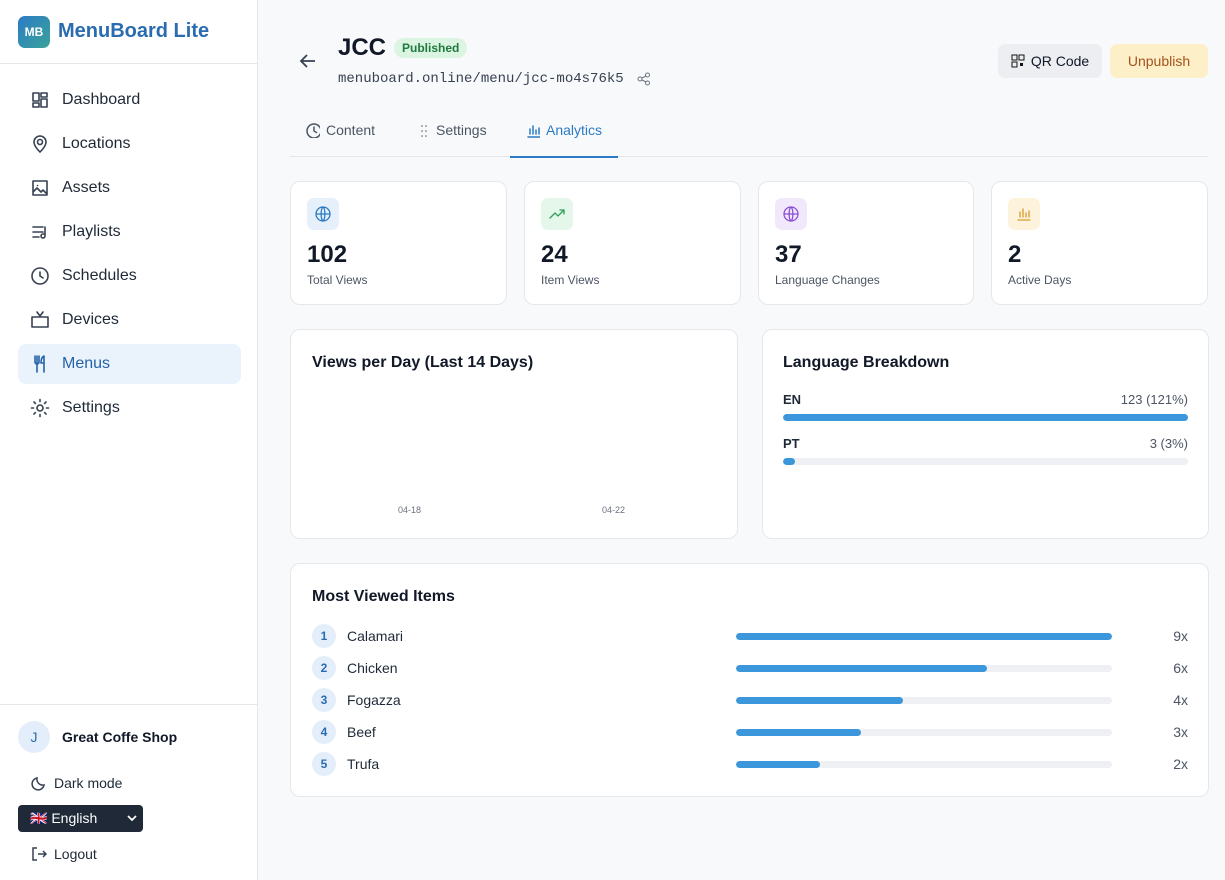 The width and height of the screenshot is (1225, 880). Describe the element at coordinates (324, 764) in the screenshot. I see `rank-badge: 5` at that location.